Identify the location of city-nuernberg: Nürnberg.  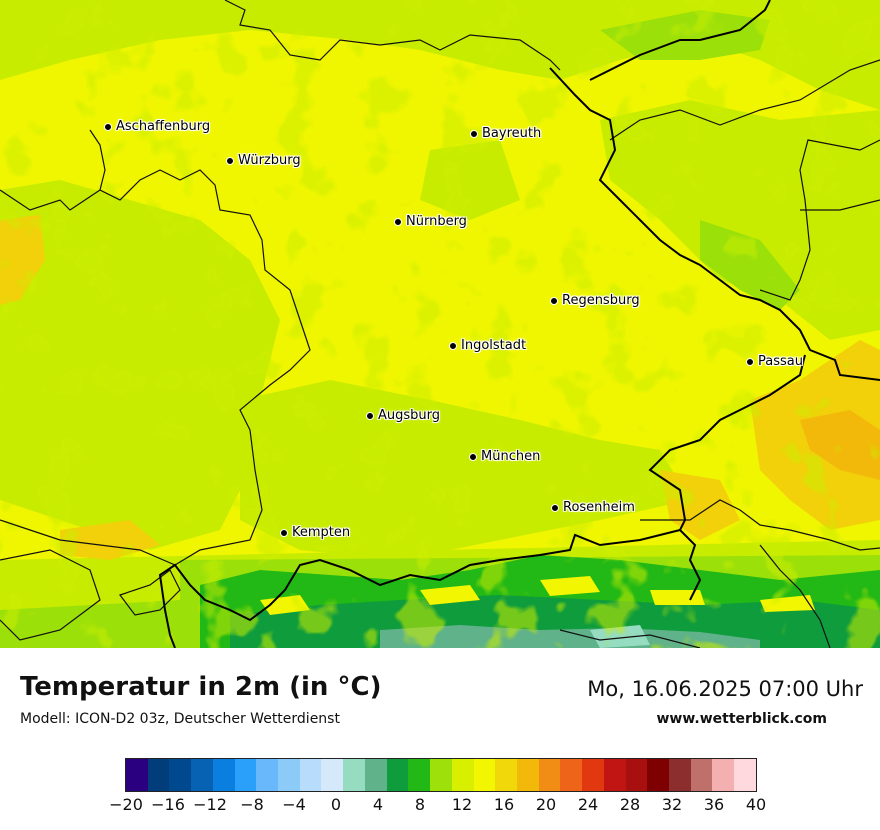
(430, 221).